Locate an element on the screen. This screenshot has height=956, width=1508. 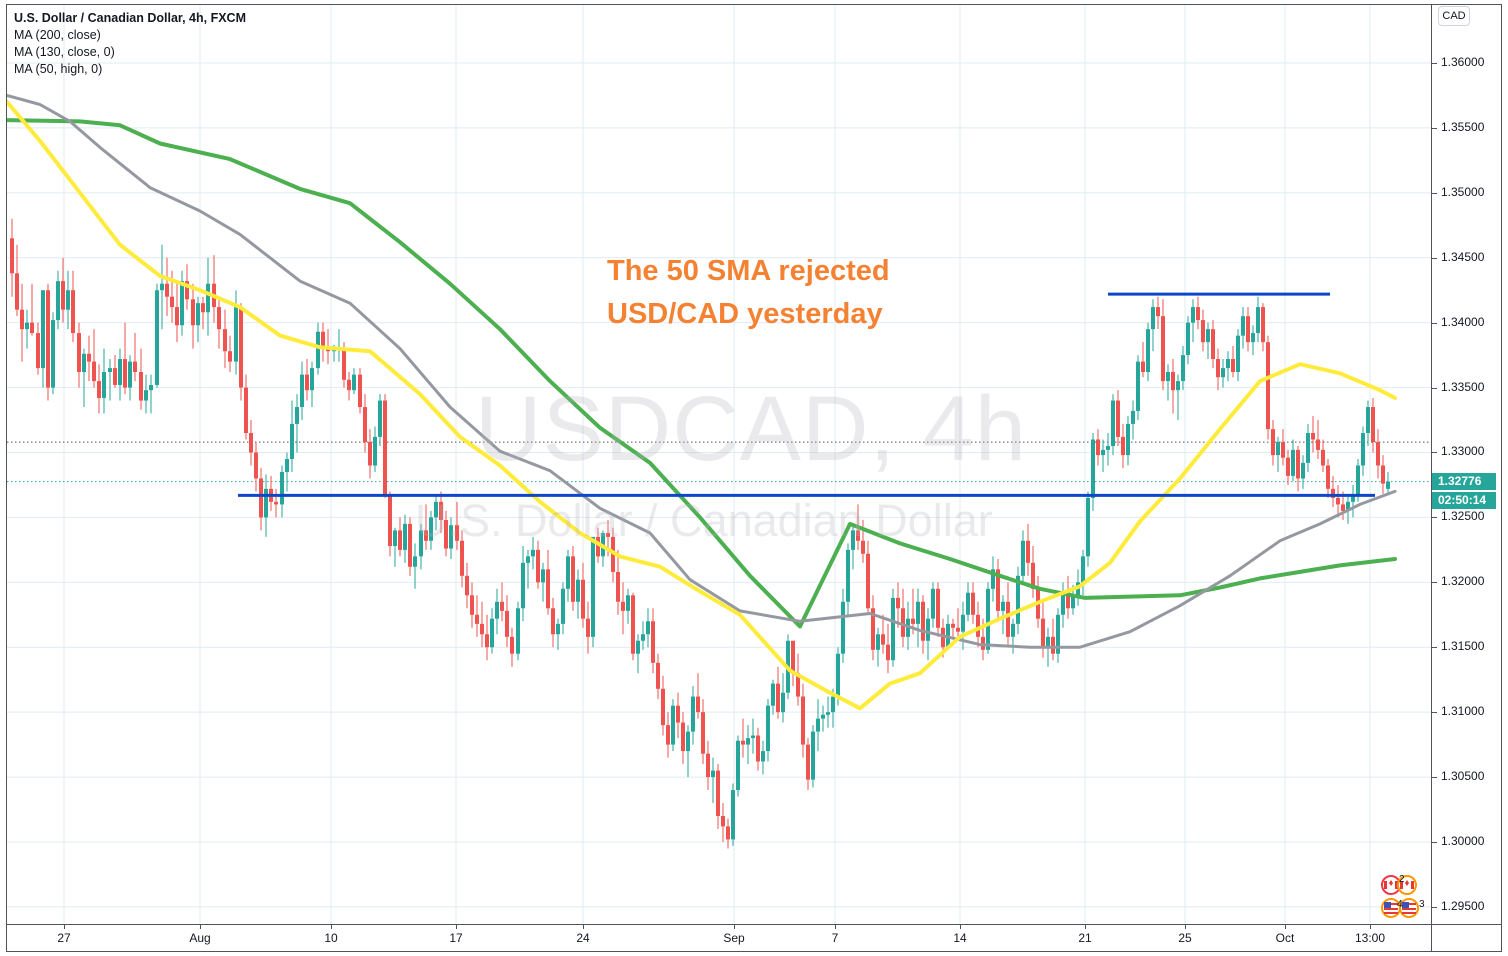
price-tick-label: 1.32000 is located at coordinates (1463, 581).